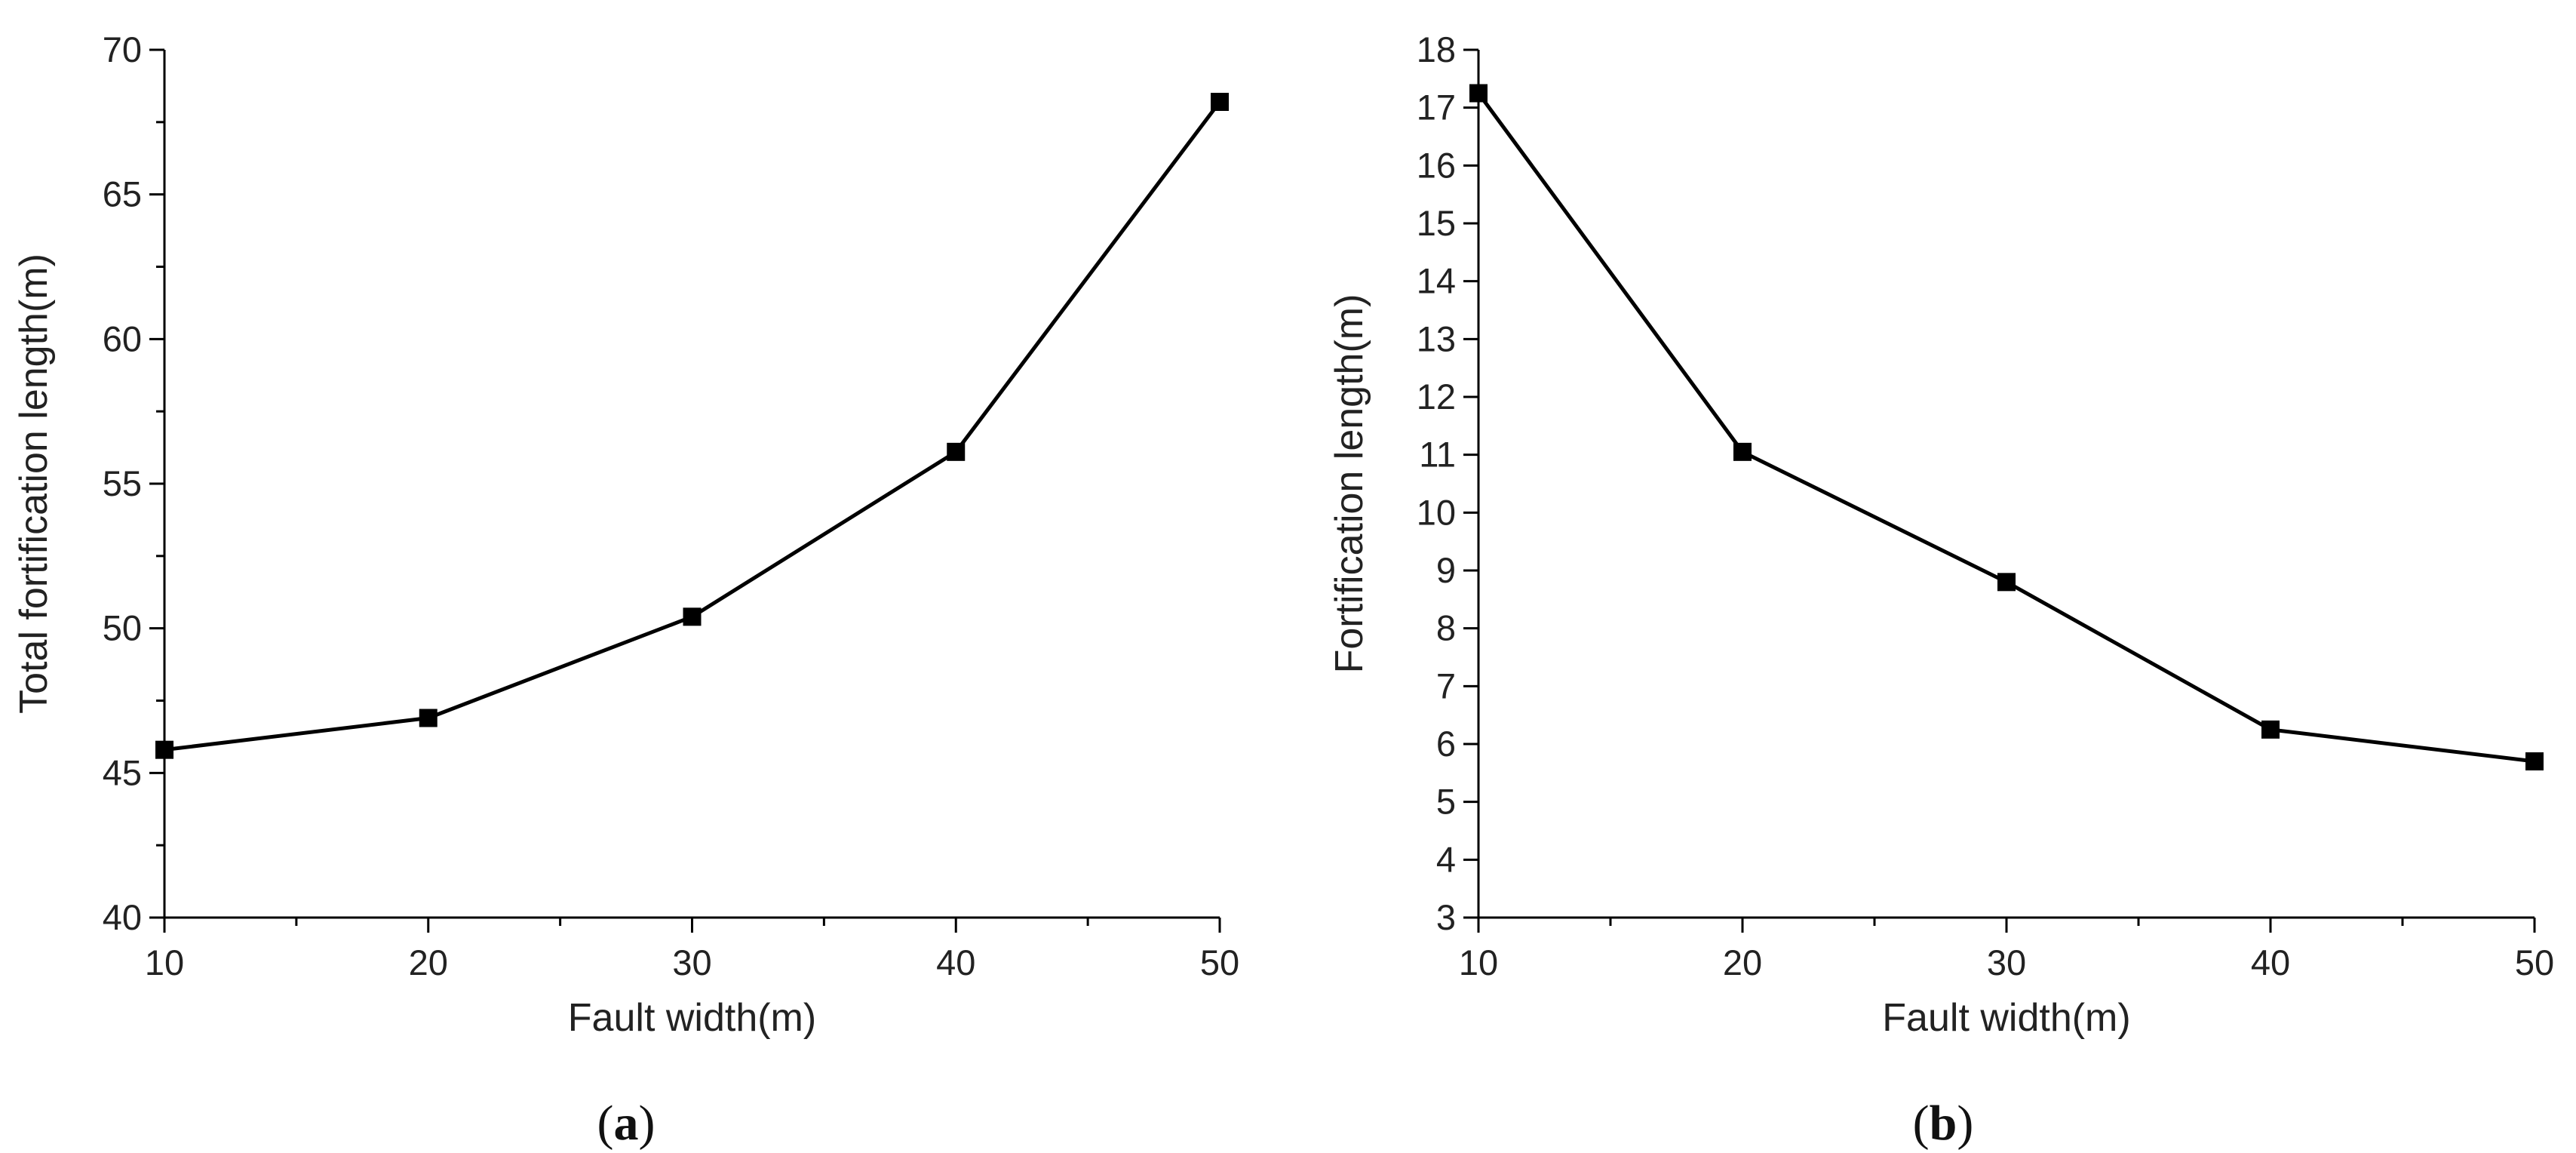  What do you see at coordinates (122, 49) in the screenshot?
I see `y-tick-label: 70` at bounding box center [122, 49].